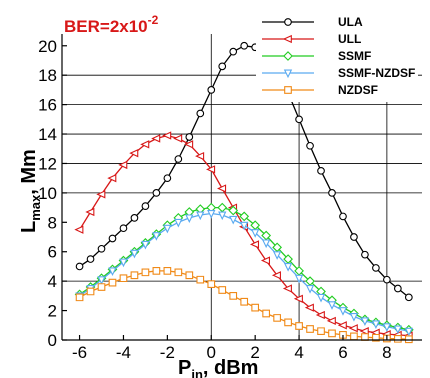 The image size is (430, 378). I want to click on y-tick-label: 0, so click(52, 340).